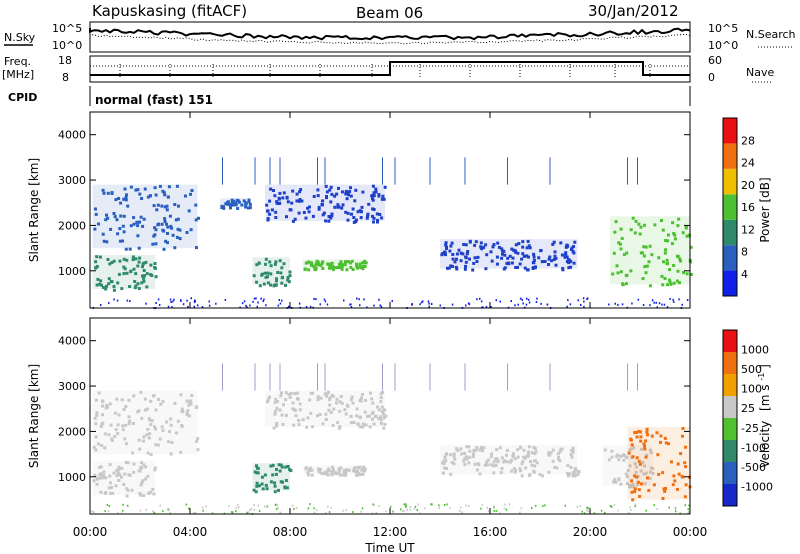 Image resolution: width=800 pixels, height=554 pixels. What do you see at coordinates (762, 416) in the screenshot?
I see `velocity-colorbar-label: Velocity [m s -1 ]` at bounding box center [762, 416].